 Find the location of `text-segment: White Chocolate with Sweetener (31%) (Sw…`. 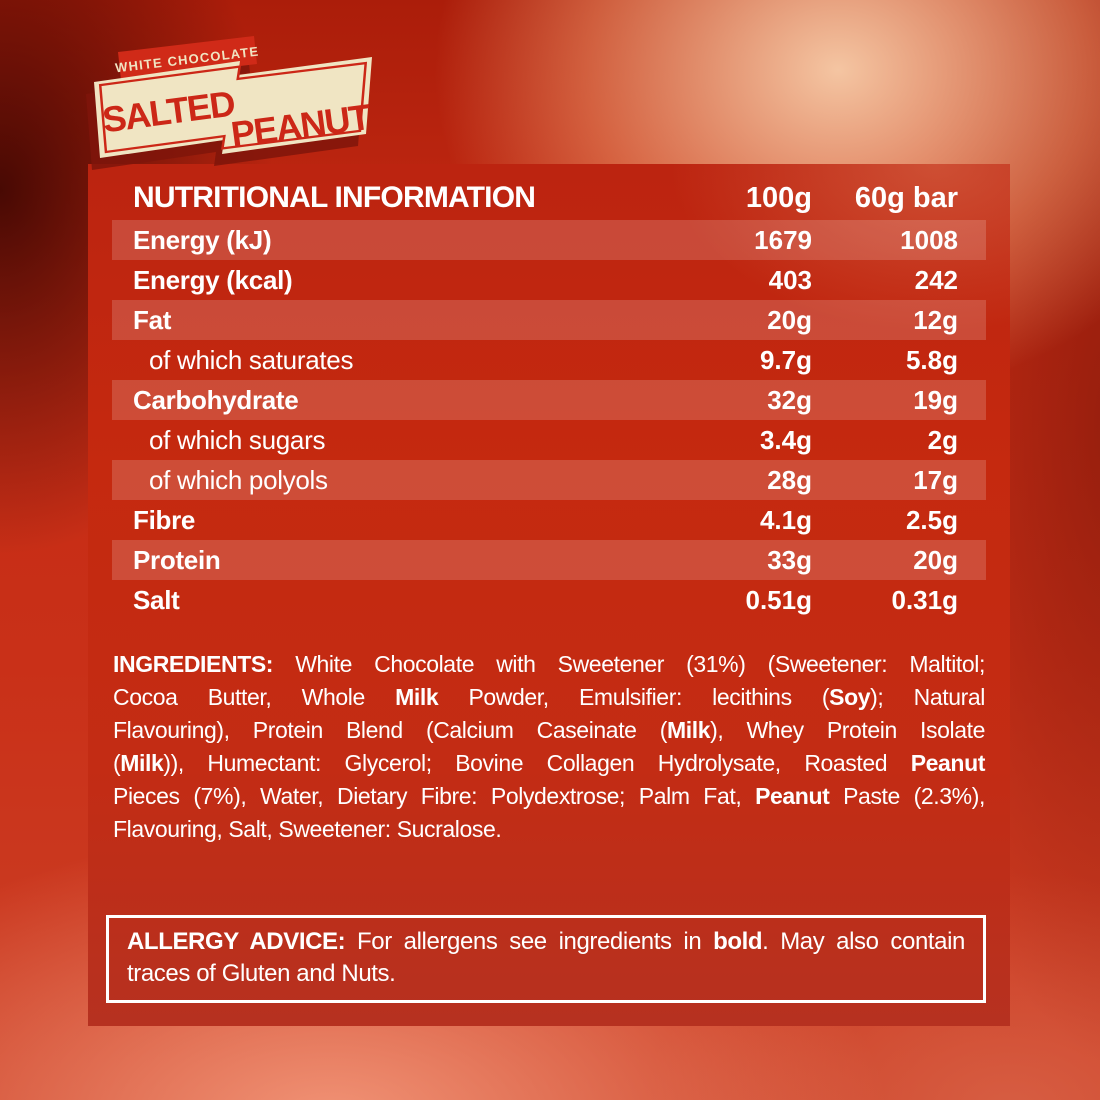

text-segment: White Chocolate with Sweetener (31%) (Sw… is located at coordinates (640, 664).